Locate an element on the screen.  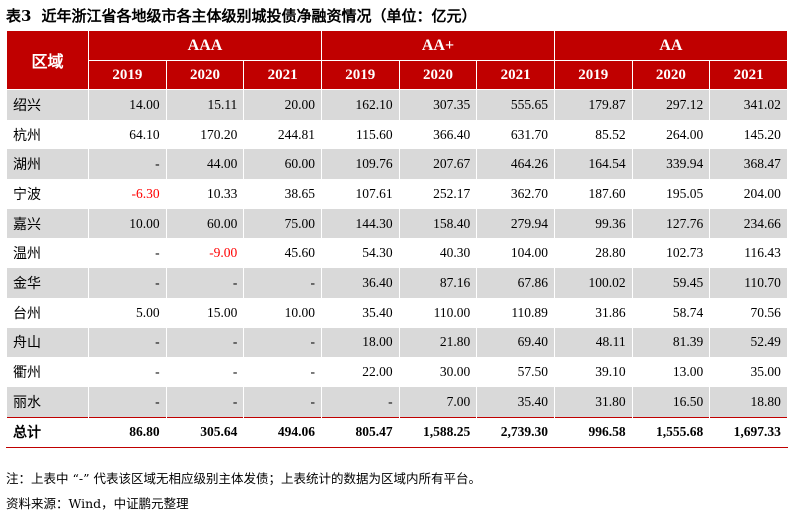
value-cell: -9.00 is located at coordinates (205, 253).